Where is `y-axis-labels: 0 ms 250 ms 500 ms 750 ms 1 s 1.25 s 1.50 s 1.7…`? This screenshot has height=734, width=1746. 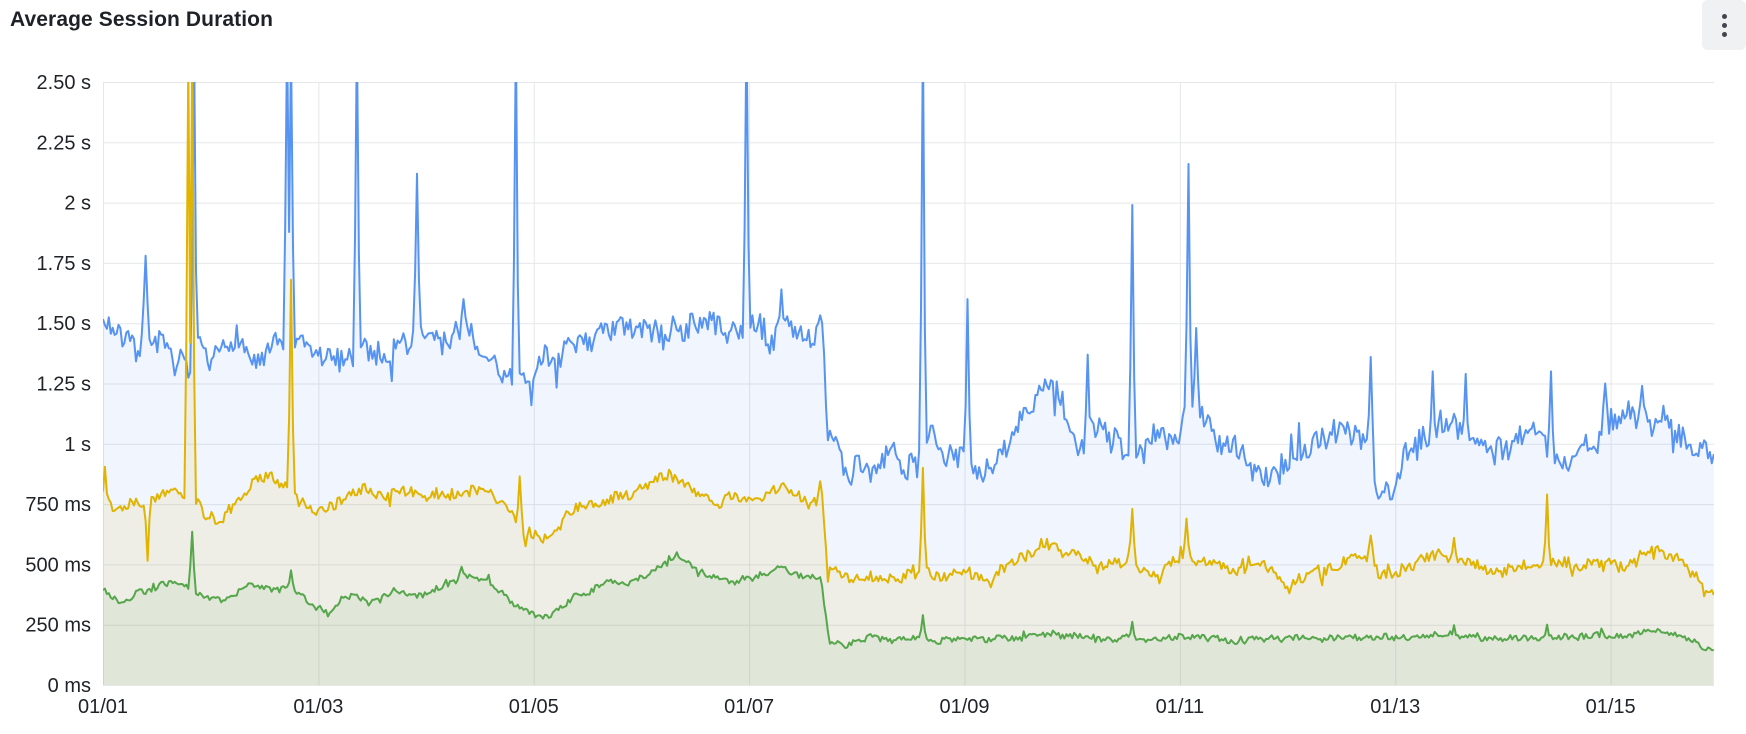
y-axis-labels: 0 ms 250 ms 500 ms 750 ms 1 s 1.25 s 1.50 s 1.7… is located at coordinates (58, 384).